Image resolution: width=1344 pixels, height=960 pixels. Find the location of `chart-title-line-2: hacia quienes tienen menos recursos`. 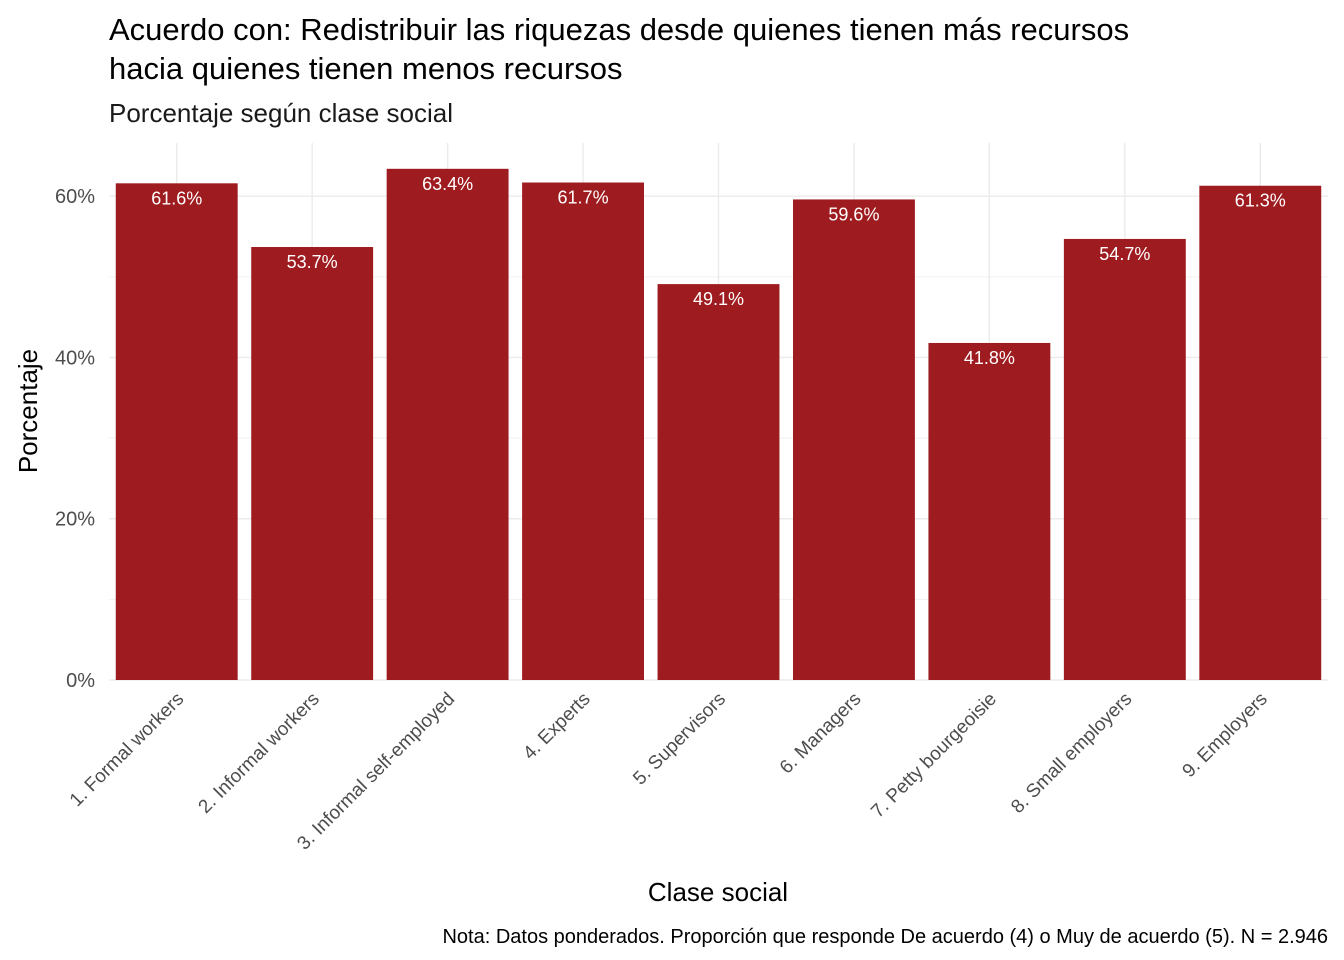

chart-title-line-2: hacia quienes tienen menos recursos is located at coordinates (366, 68).